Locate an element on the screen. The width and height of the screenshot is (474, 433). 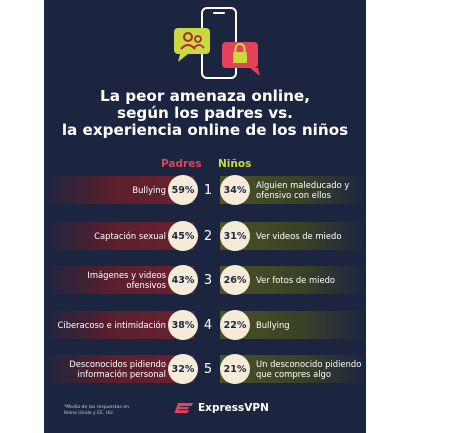
rank-number: 1 is located at coordinates (208, 190).